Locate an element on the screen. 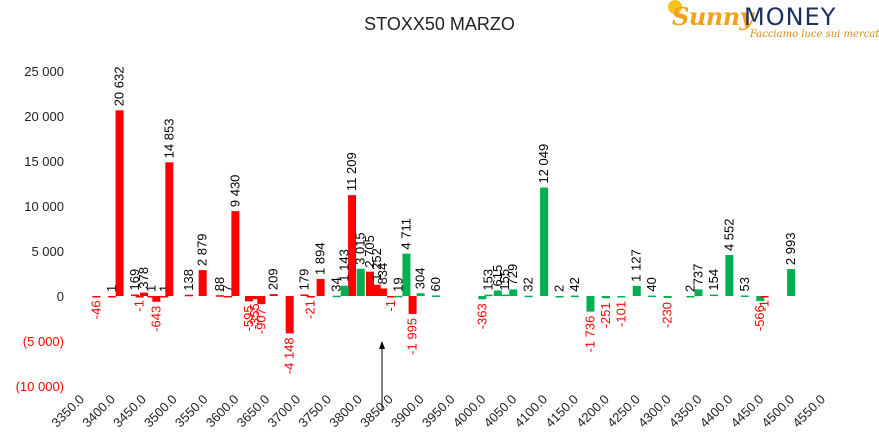 The width and height of the screenshot is (879, 447). bar-data-label: -101 is located at coordinates (620, 314).